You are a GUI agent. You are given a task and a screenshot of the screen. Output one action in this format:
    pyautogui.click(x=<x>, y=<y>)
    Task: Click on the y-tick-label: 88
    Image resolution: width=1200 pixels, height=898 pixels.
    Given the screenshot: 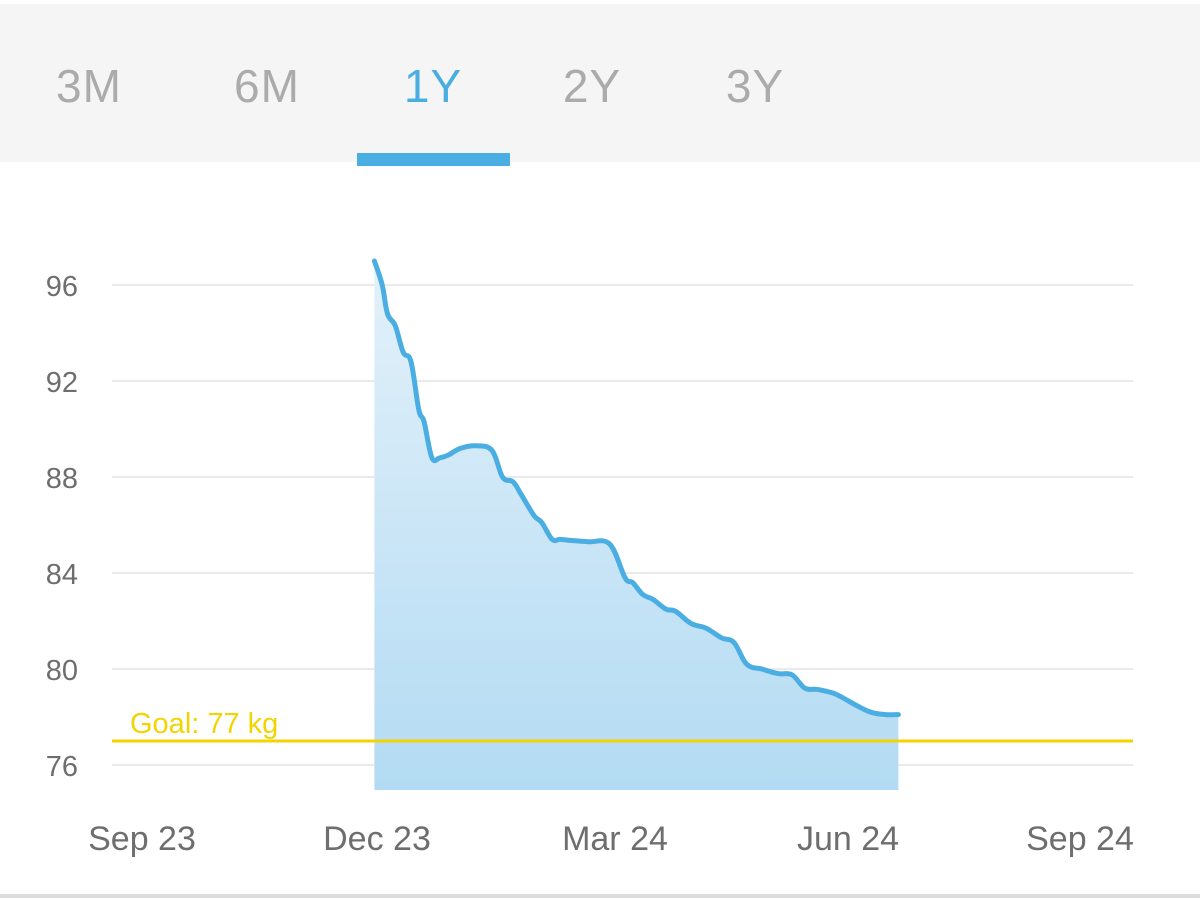 What is the action you would take?
    pyautogui.click(x=62, y=479)
    